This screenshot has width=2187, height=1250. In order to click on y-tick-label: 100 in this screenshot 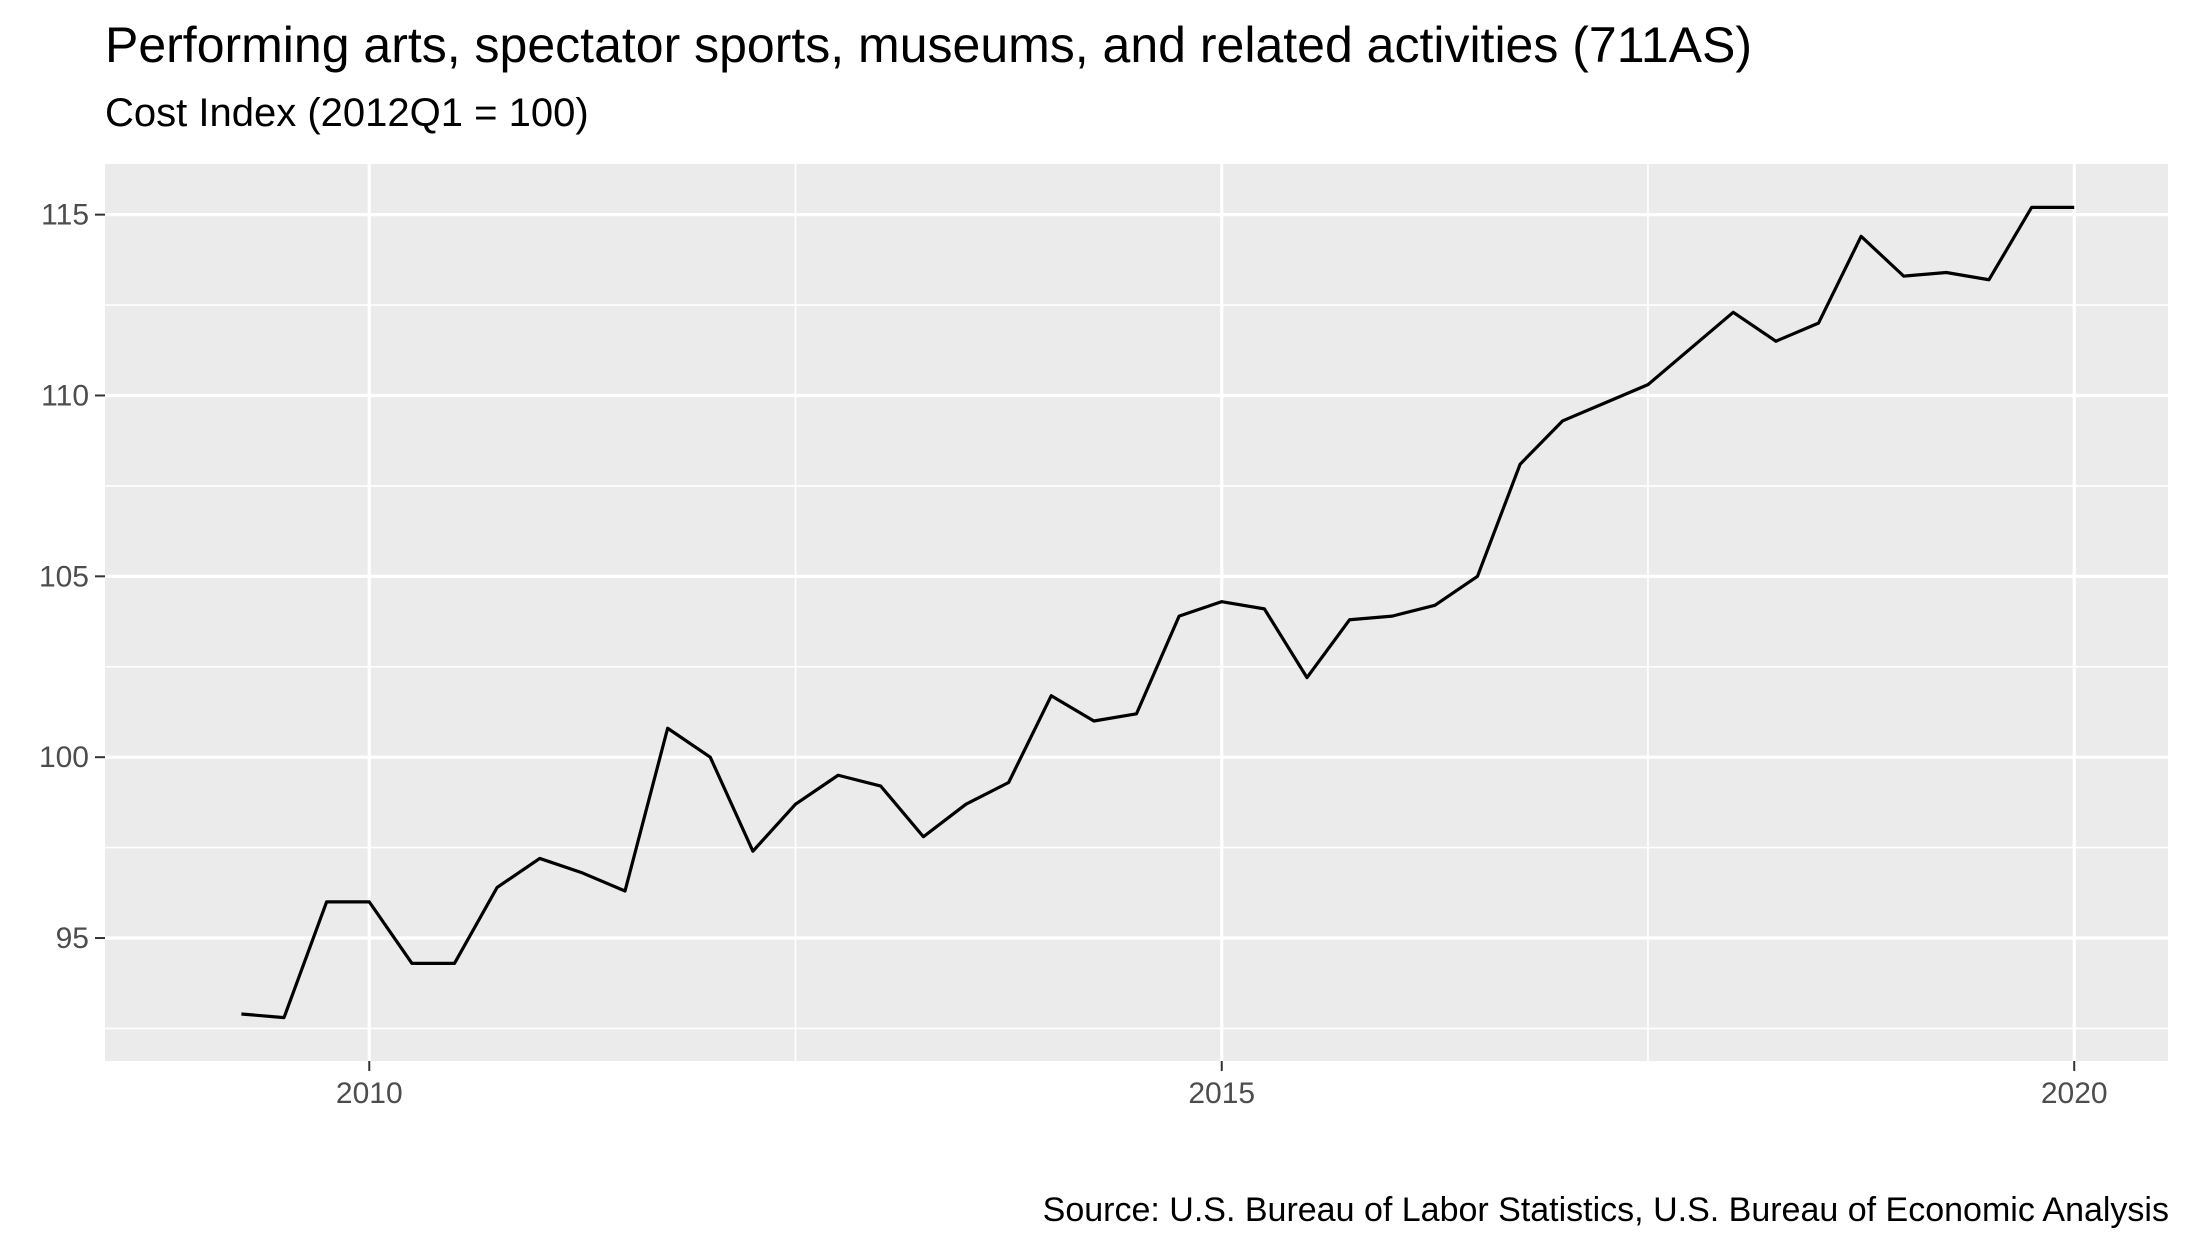, I will do `click(64, 757)`.